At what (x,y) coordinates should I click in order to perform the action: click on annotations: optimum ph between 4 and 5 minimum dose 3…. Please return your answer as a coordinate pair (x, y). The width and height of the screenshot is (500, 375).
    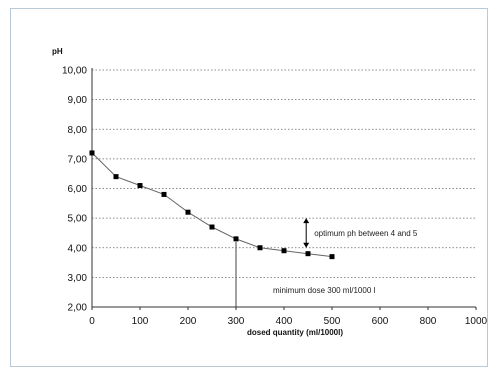
    Looking at the image, I should click on (326, 262).